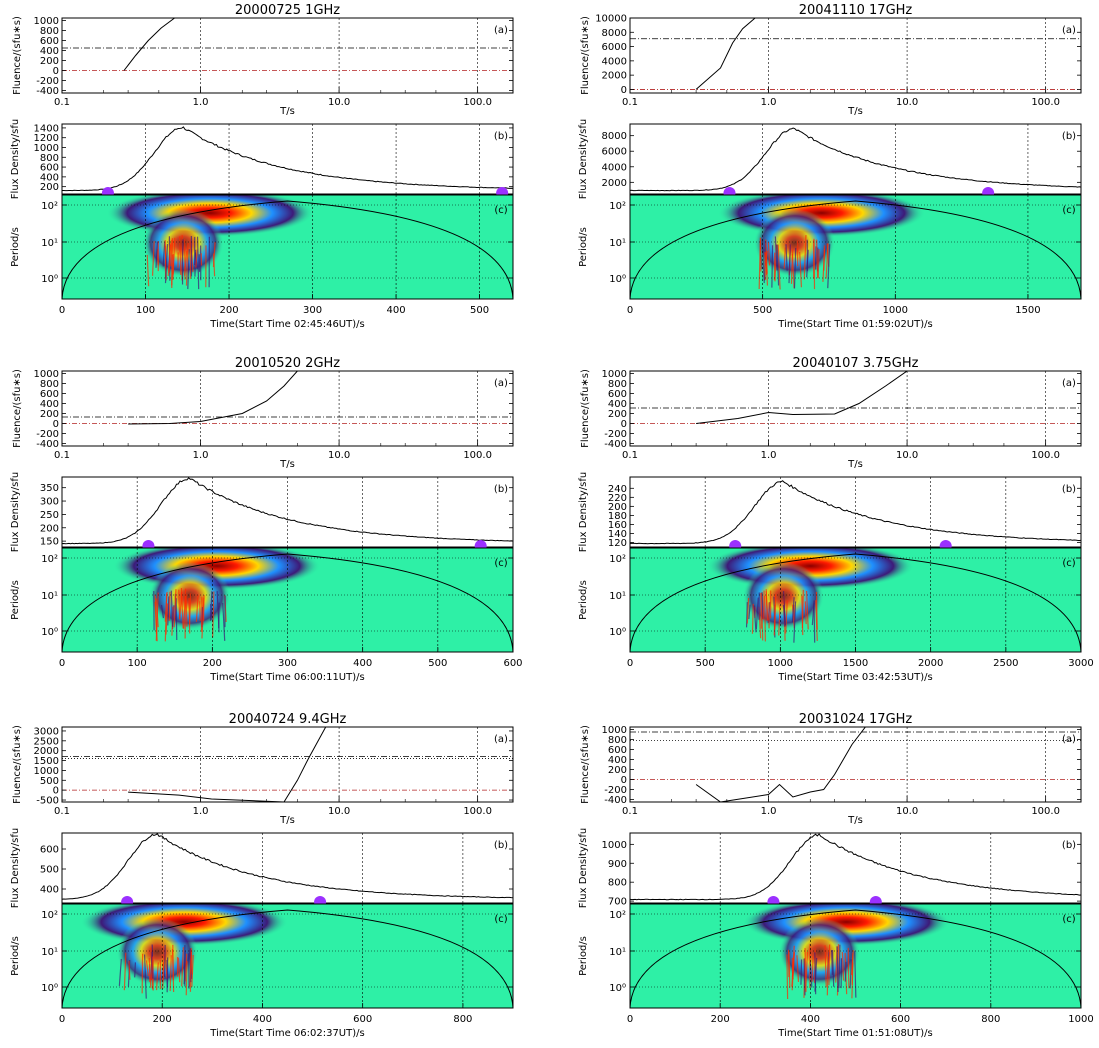  What do you see at coordinates (990, 1019) in the screenshot?
I see `xtick-label: 800` at bounding box center [990, 1019].